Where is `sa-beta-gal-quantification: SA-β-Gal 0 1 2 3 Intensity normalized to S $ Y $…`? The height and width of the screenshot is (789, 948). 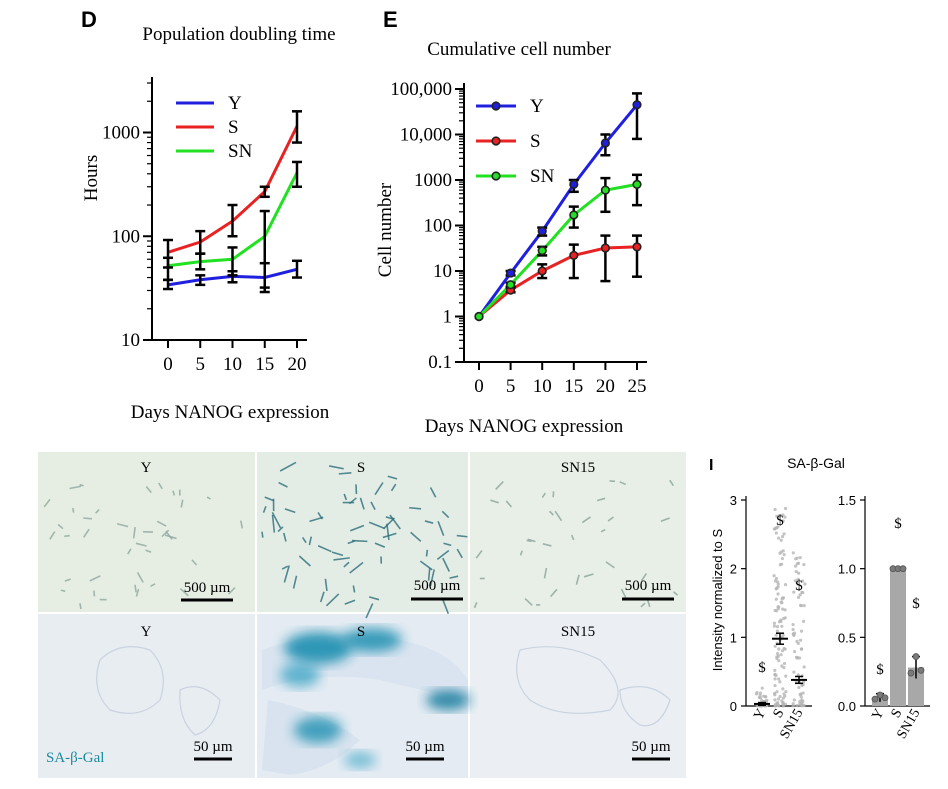 sa-beta-gal-quantification: SA-β-Gal 0 1 2 3 Intensity normalized to S $ Y $… is located at coordinates (820, 598).